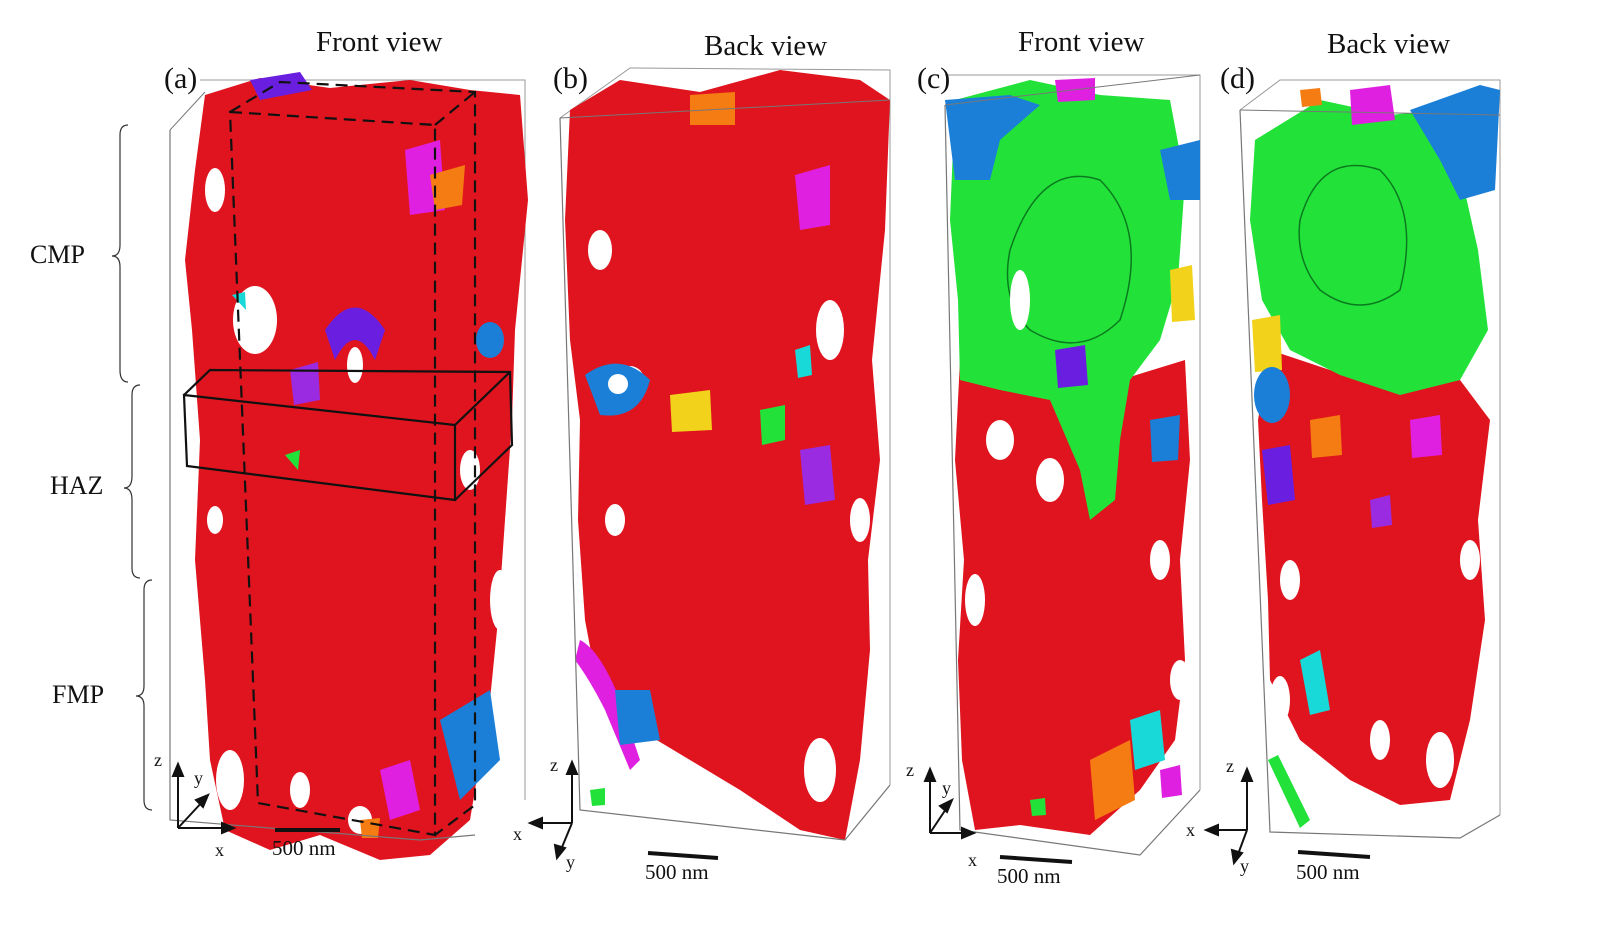 This screenshot has height=929, width=1609. Describe the element at coordinates (198, 778) in the screenshot. I see `axis-y-a: y` at that location.